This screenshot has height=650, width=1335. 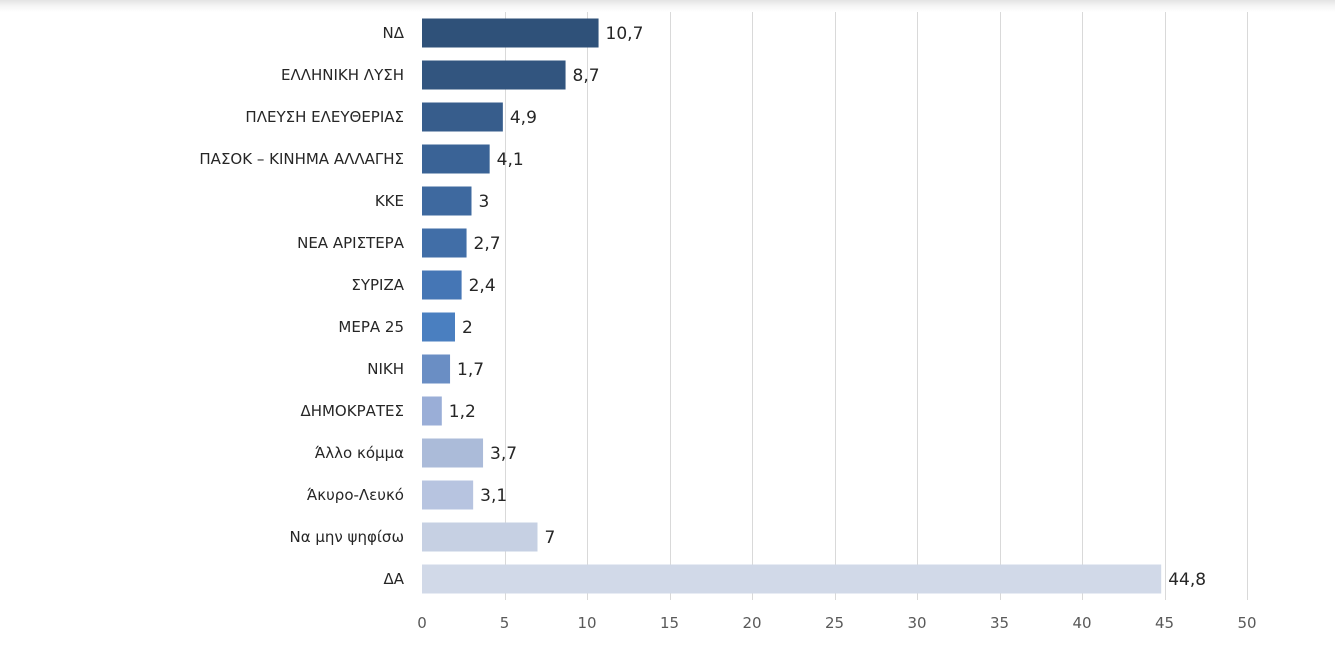 I want to click on category-label: ΣΥΡΙΖΑ, so click(x=377, y=285).